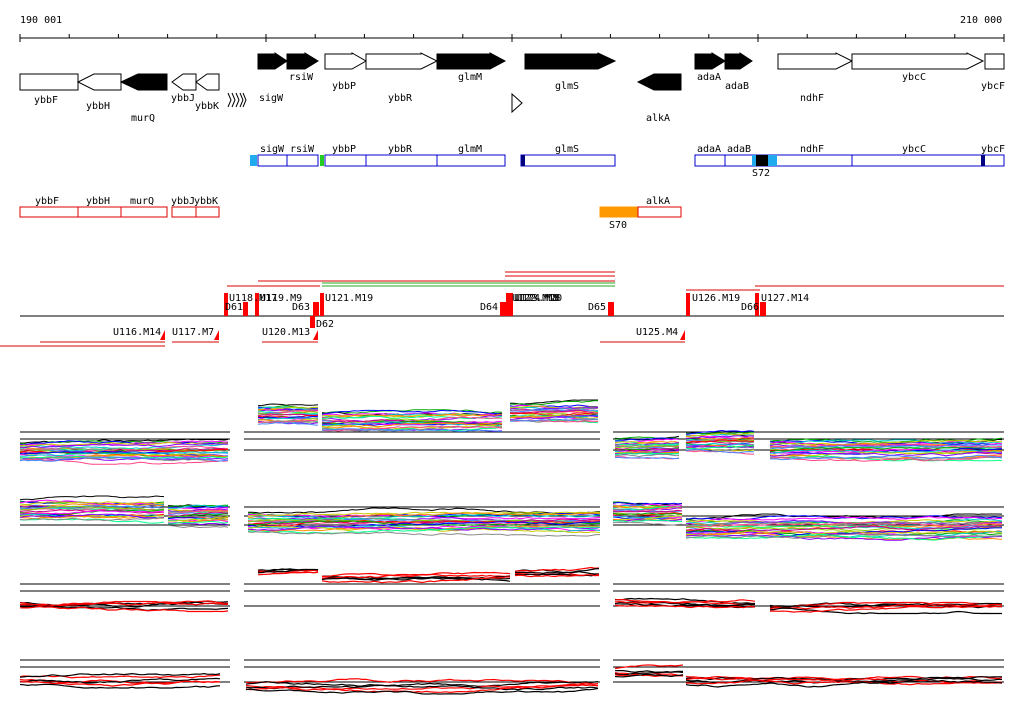 The width and height of the screenshot is (1024, 714). Describe the element at coordinates (286, 332) in the screenshot. I see `segment-U120: U120.M13` at that location.